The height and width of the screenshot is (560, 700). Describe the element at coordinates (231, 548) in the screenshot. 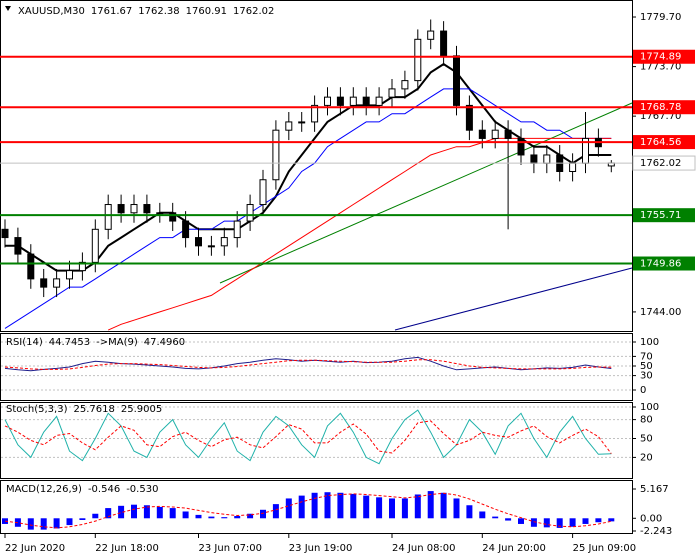

I see `x-tick-label: 23 Jun 07:00` at that location.